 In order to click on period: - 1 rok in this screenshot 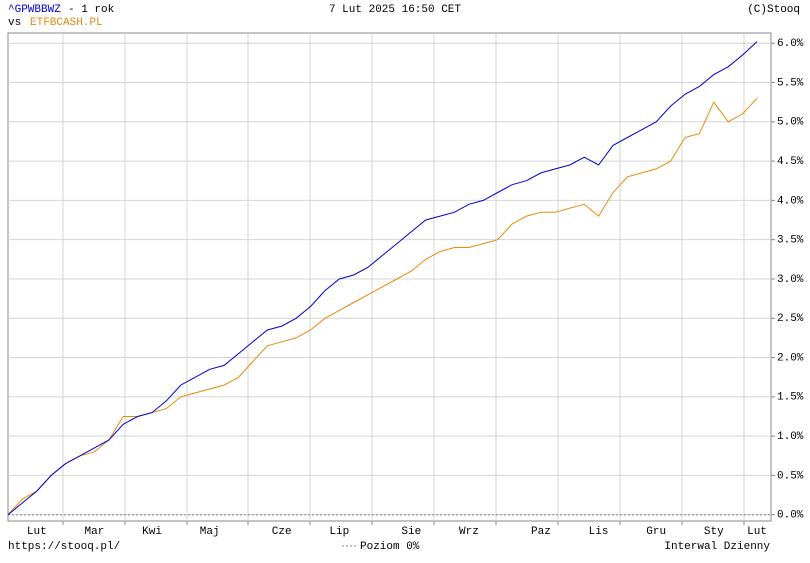, I will do `click(91, 10)`.